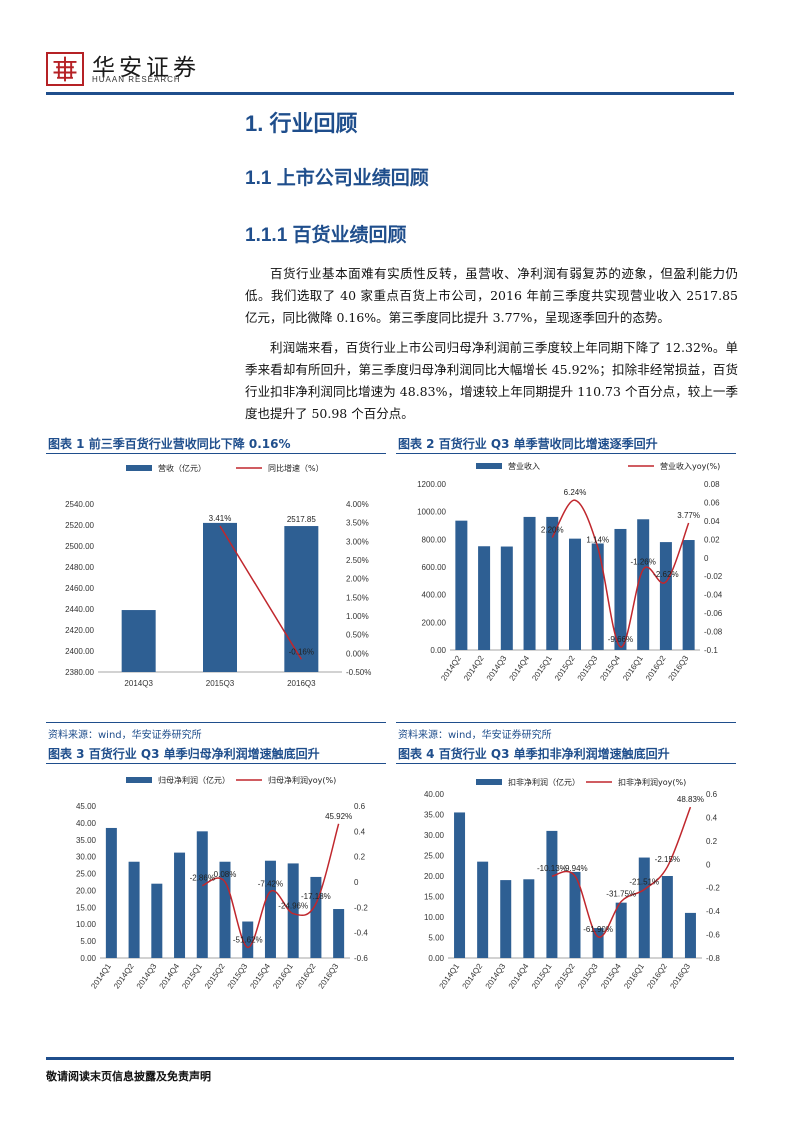 Image resolution: width=794 pixels, height=1123 pixels. What do you see at coordinates (86, 924) in the screenshot?
I see `left-tick-label: 10.00` at bounding box center [86, 924].